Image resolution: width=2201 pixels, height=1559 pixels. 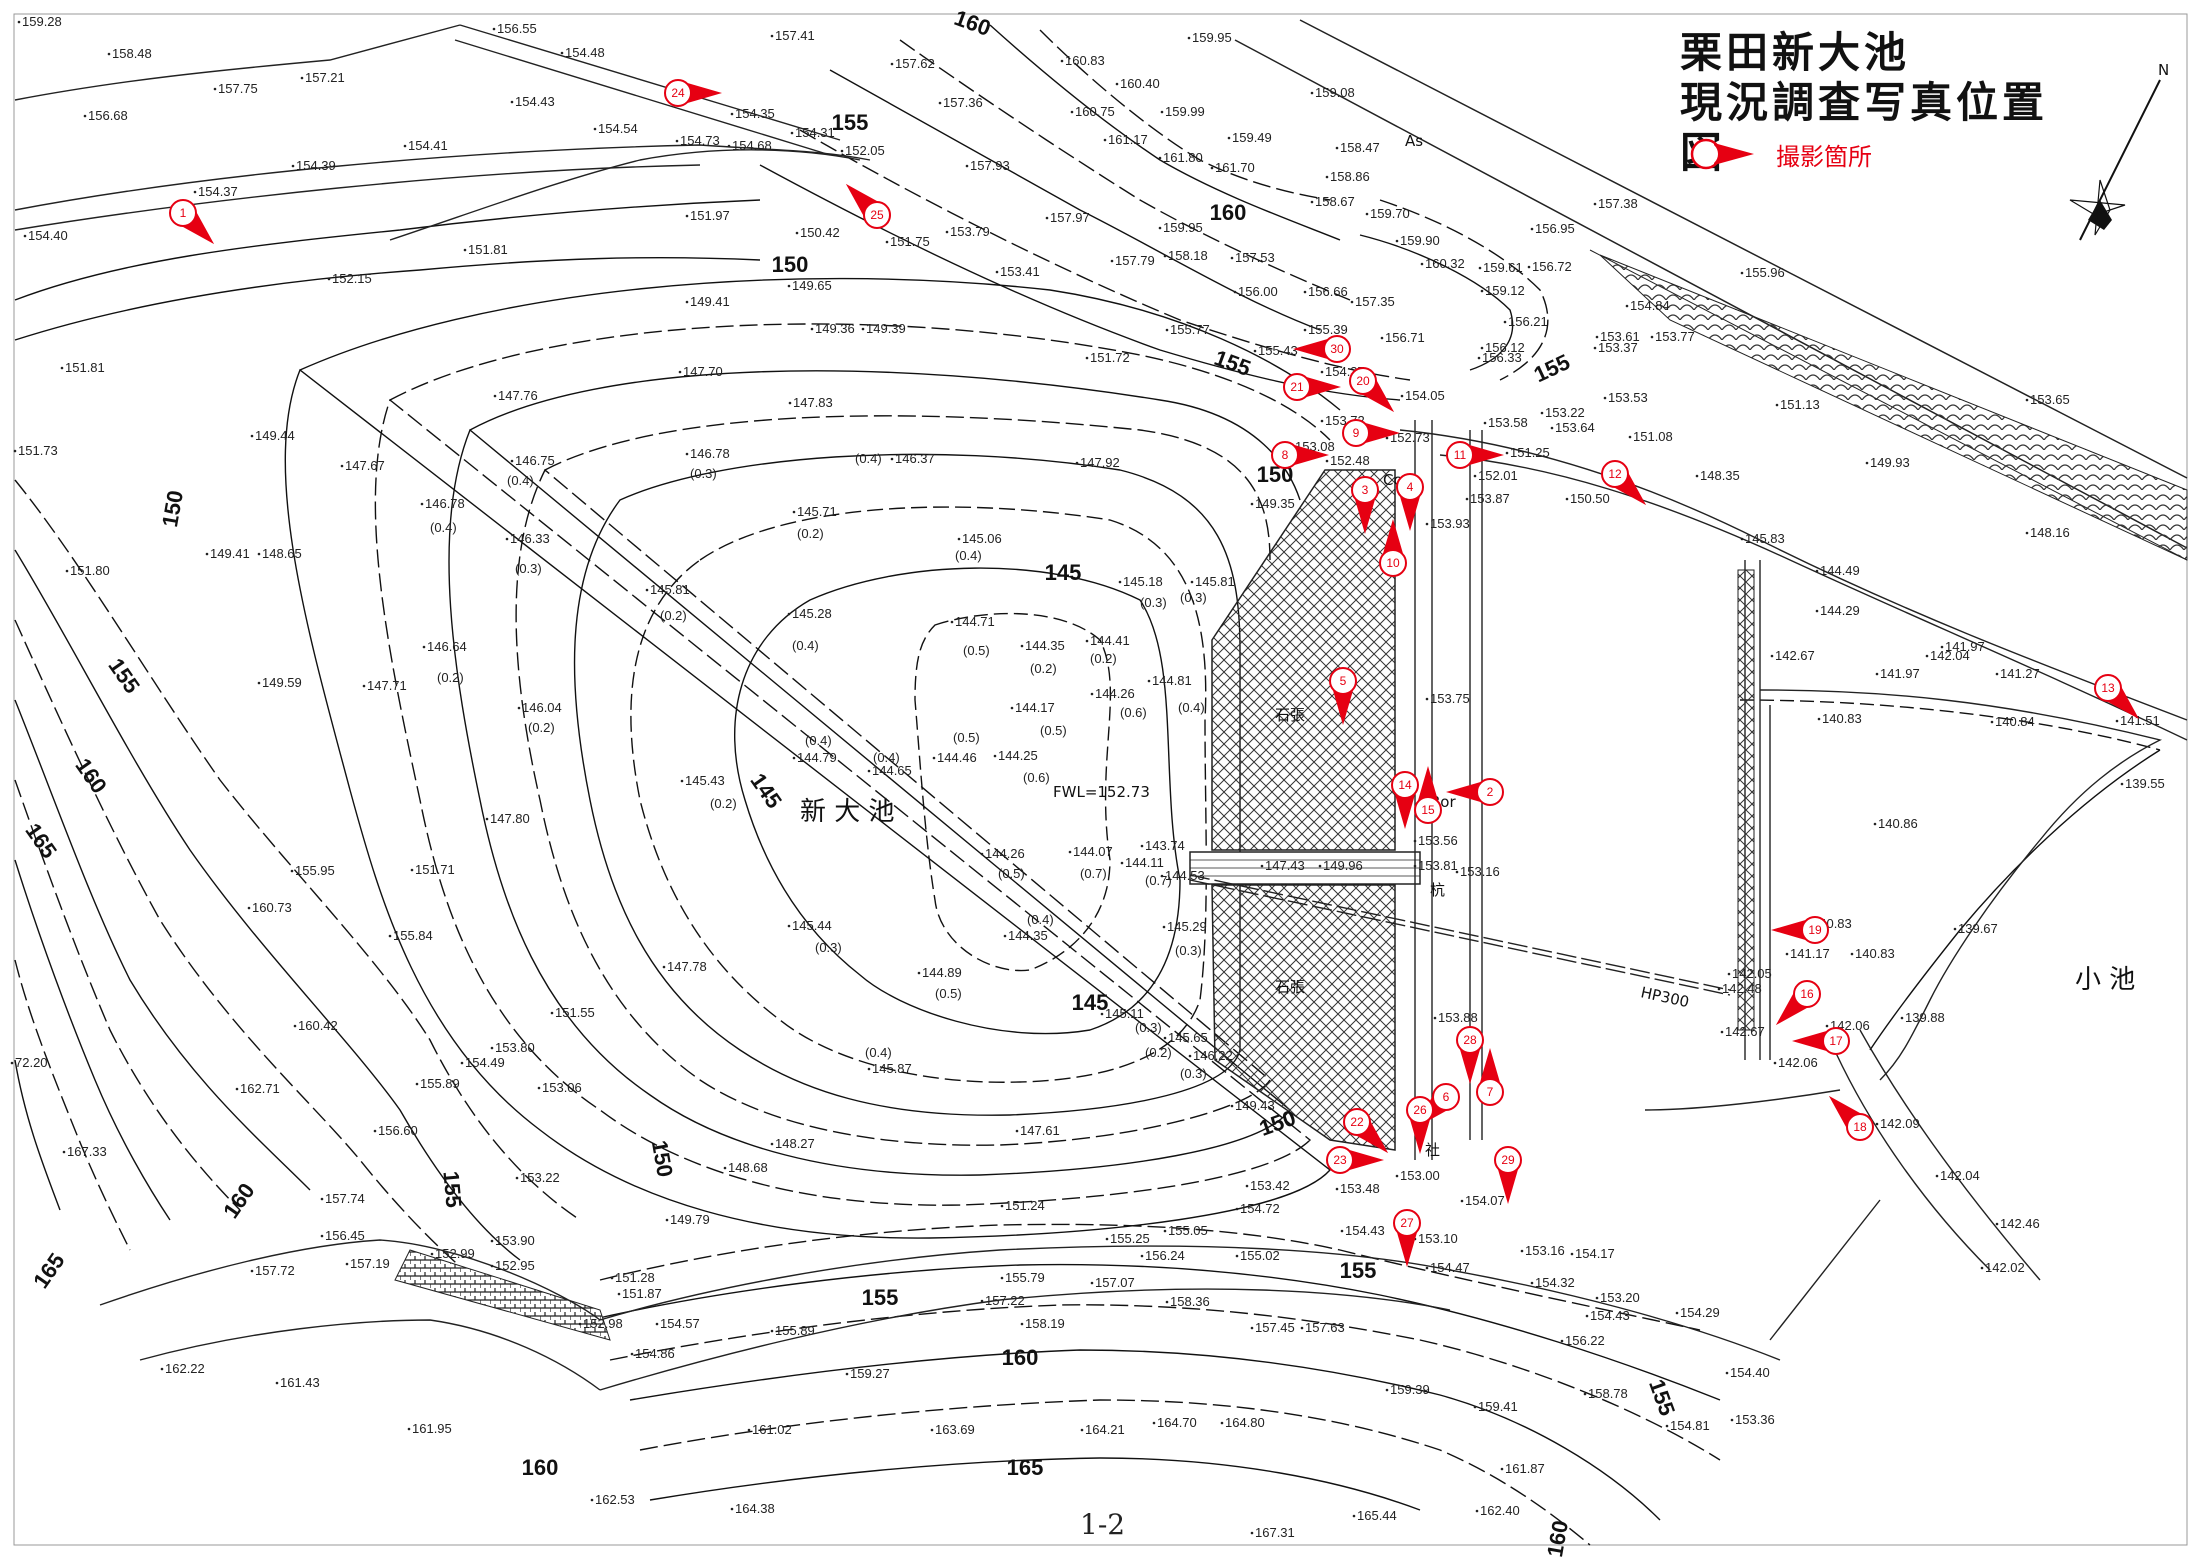 What do you see at coordinates (1357, 1122) in the screenshot?
I see `svg-text: 22` at bounding box center [1357, 1122].